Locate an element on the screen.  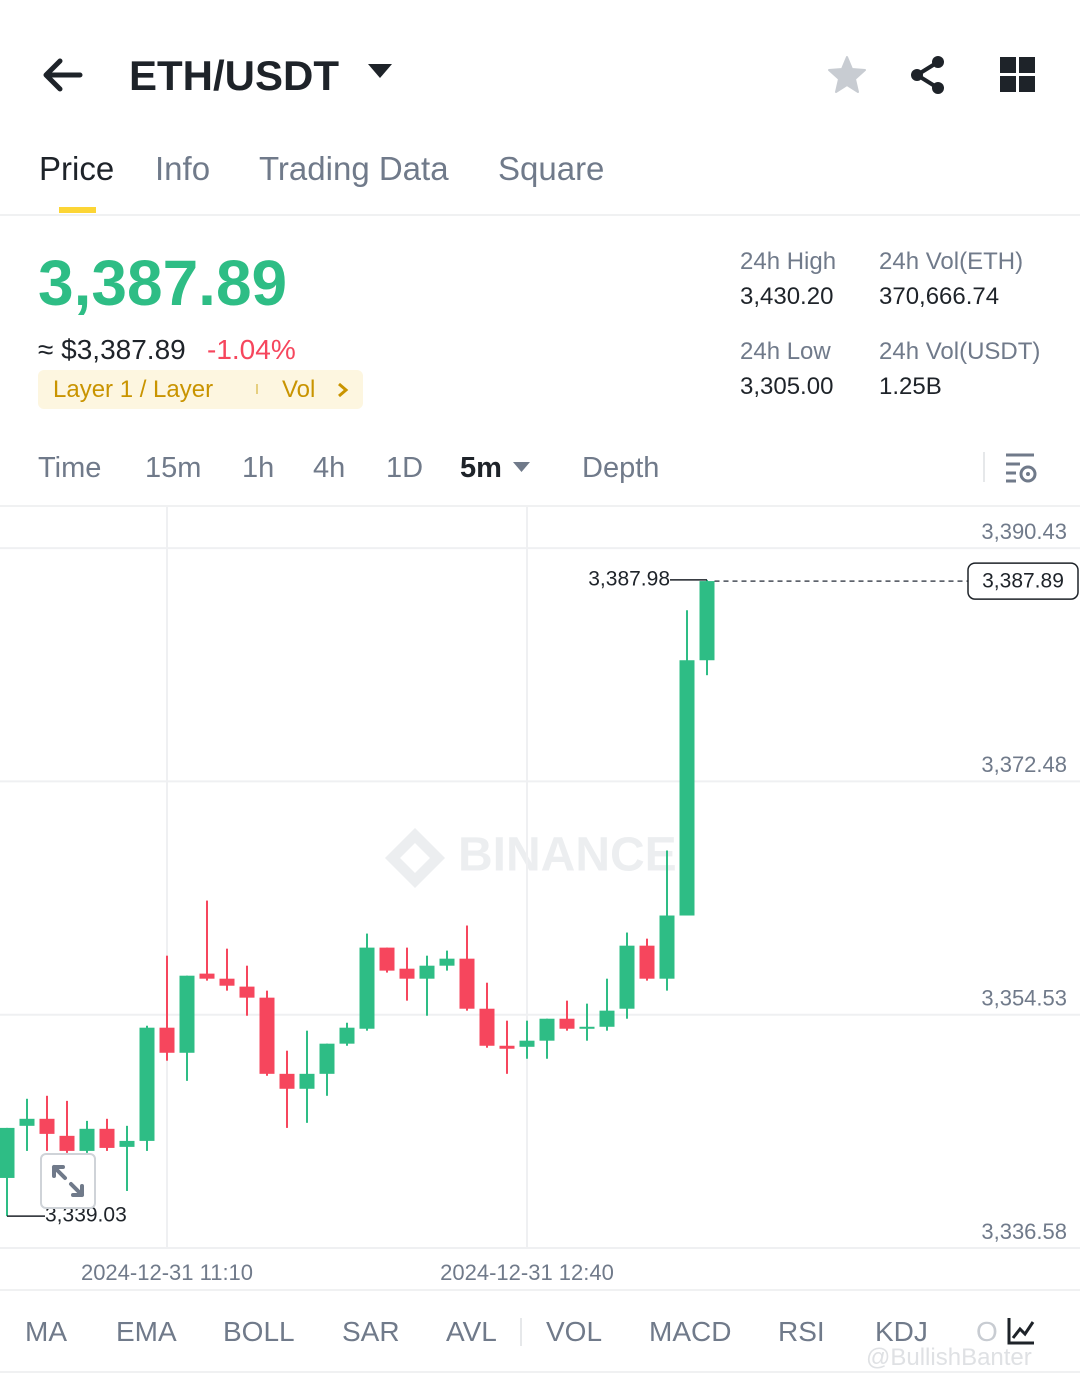
indicator: VOL is located at coordinates (574, 1331).